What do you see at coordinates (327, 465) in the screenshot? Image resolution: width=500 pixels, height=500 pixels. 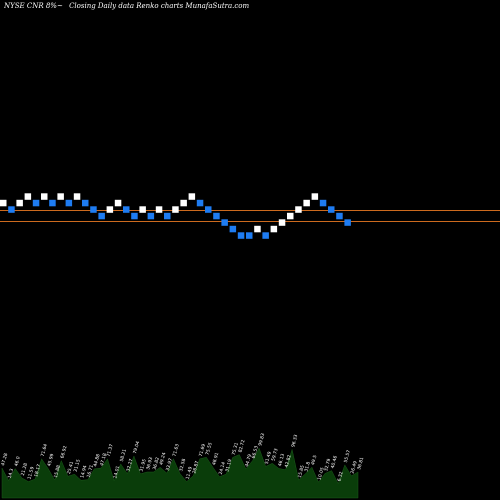 I see `volume-label: 32.79` at bounding box center [327, 465].